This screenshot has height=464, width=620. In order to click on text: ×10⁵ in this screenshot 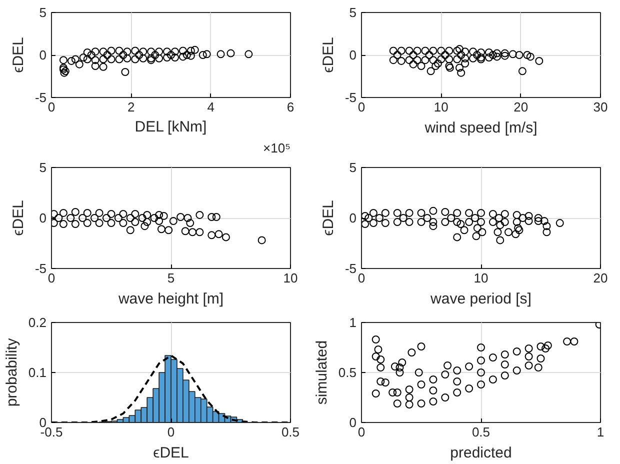, I will do `click(277, 148)`.